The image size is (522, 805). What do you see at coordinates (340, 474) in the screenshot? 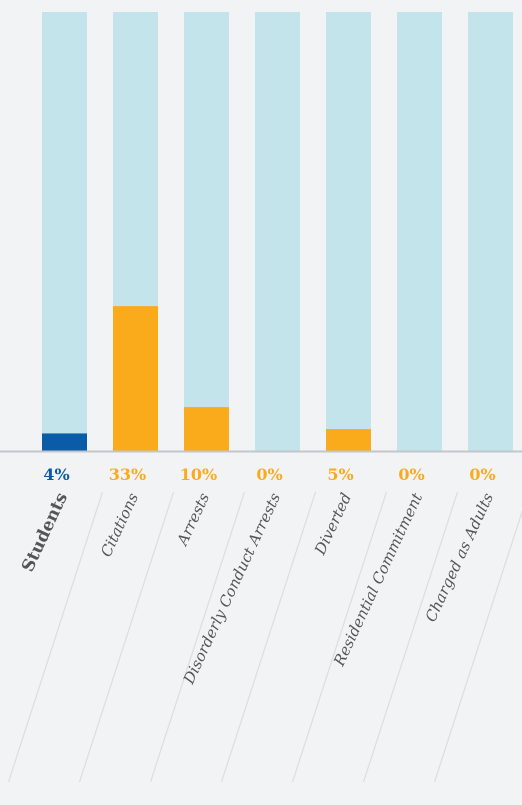
I see `value-label: 5%` at bounding box center [340, 474].